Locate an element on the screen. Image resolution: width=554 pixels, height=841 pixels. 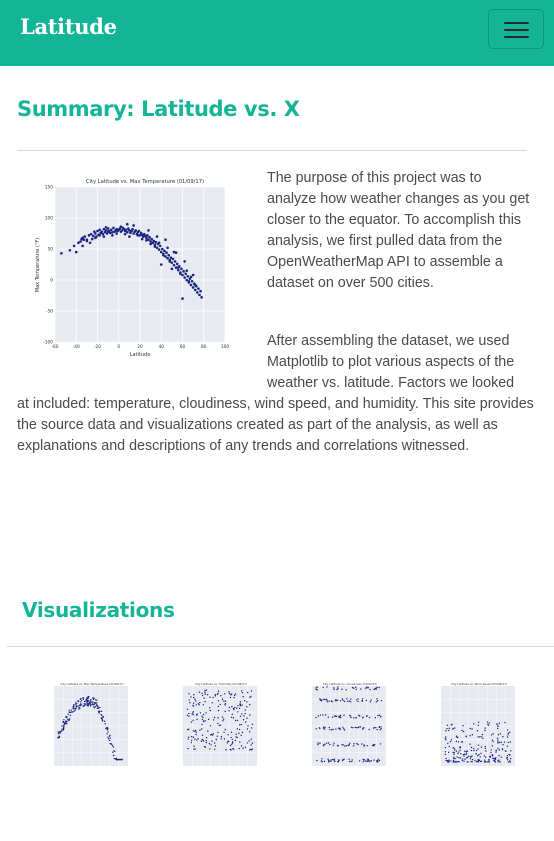
menu-toggle-button is located at coordinates (516, 29).